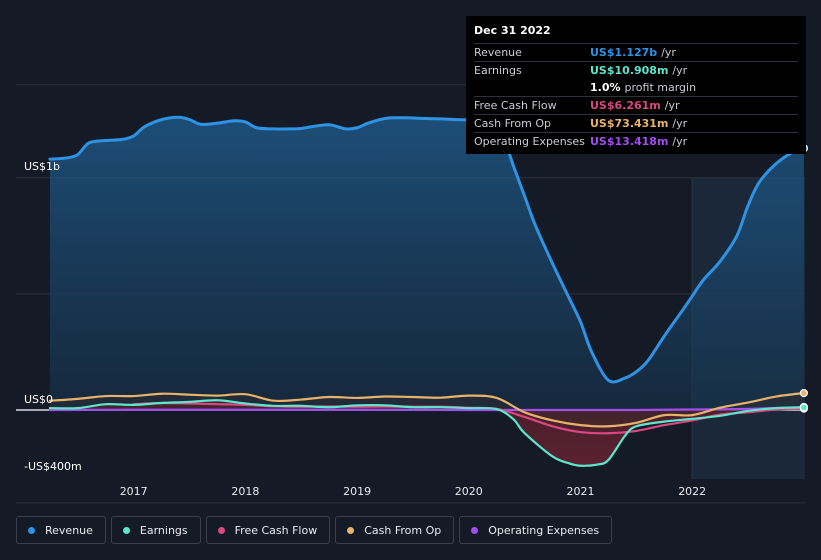  What do you see at coordinates (581, 491) in the screenshot?
I see `x-tick-label: 2021` at bounding box center [581, 491].